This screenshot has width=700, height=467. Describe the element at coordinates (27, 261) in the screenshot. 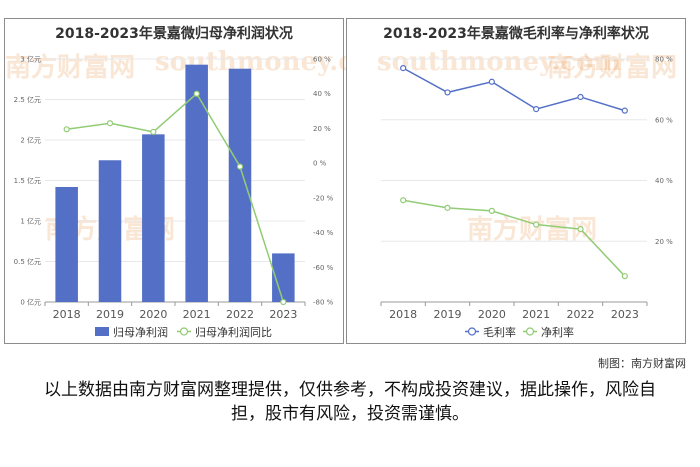

I see `y-tick-label: 0.5 亿元` at that location.